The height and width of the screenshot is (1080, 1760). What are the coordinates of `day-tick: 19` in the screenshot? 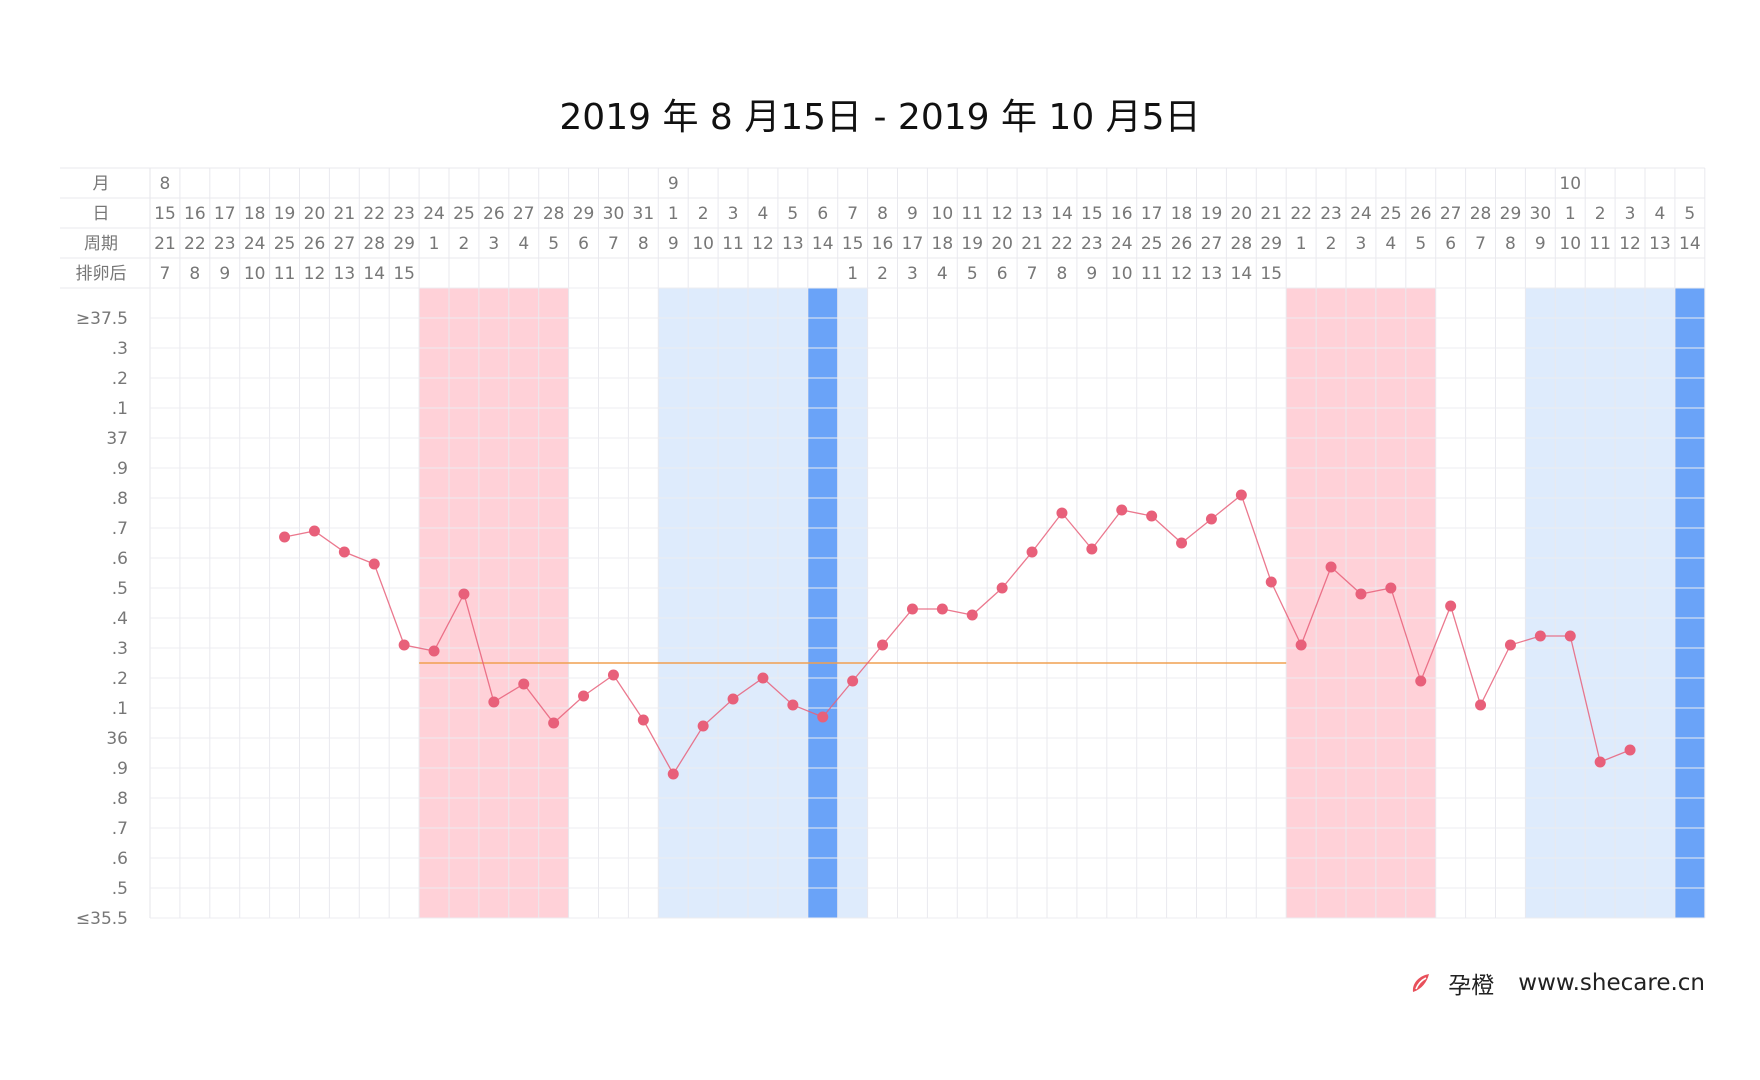 It's located at (1212, 214).